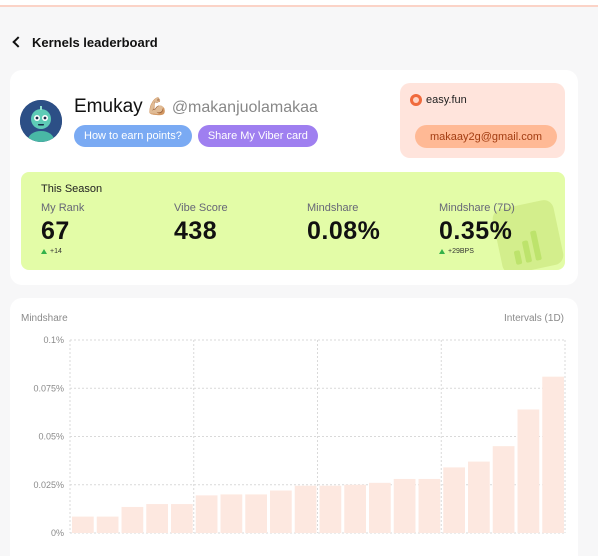 Image resolution: width=598 pixels, height=556 pixels. What do you see at coordinates (157, 106) in the screenshot?
I see `flexed-bicep-icon: 💪🏼` at bounding box center [157, 106].